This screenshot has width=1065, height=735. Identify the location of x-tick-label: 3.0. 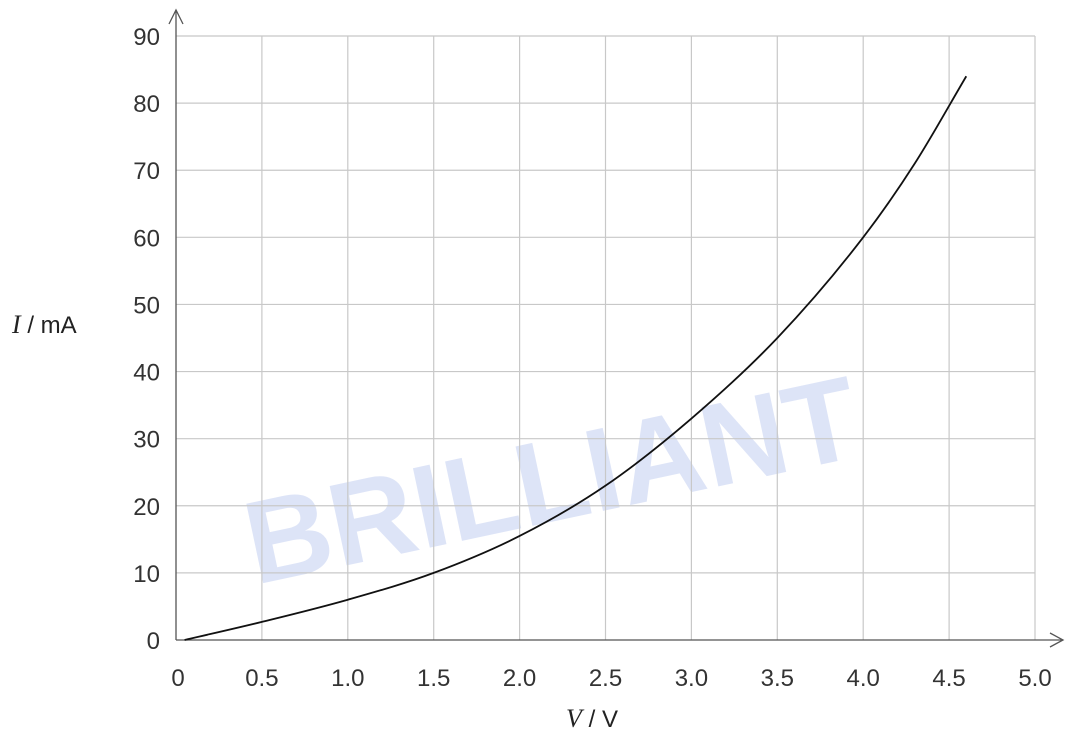
(691, 678).